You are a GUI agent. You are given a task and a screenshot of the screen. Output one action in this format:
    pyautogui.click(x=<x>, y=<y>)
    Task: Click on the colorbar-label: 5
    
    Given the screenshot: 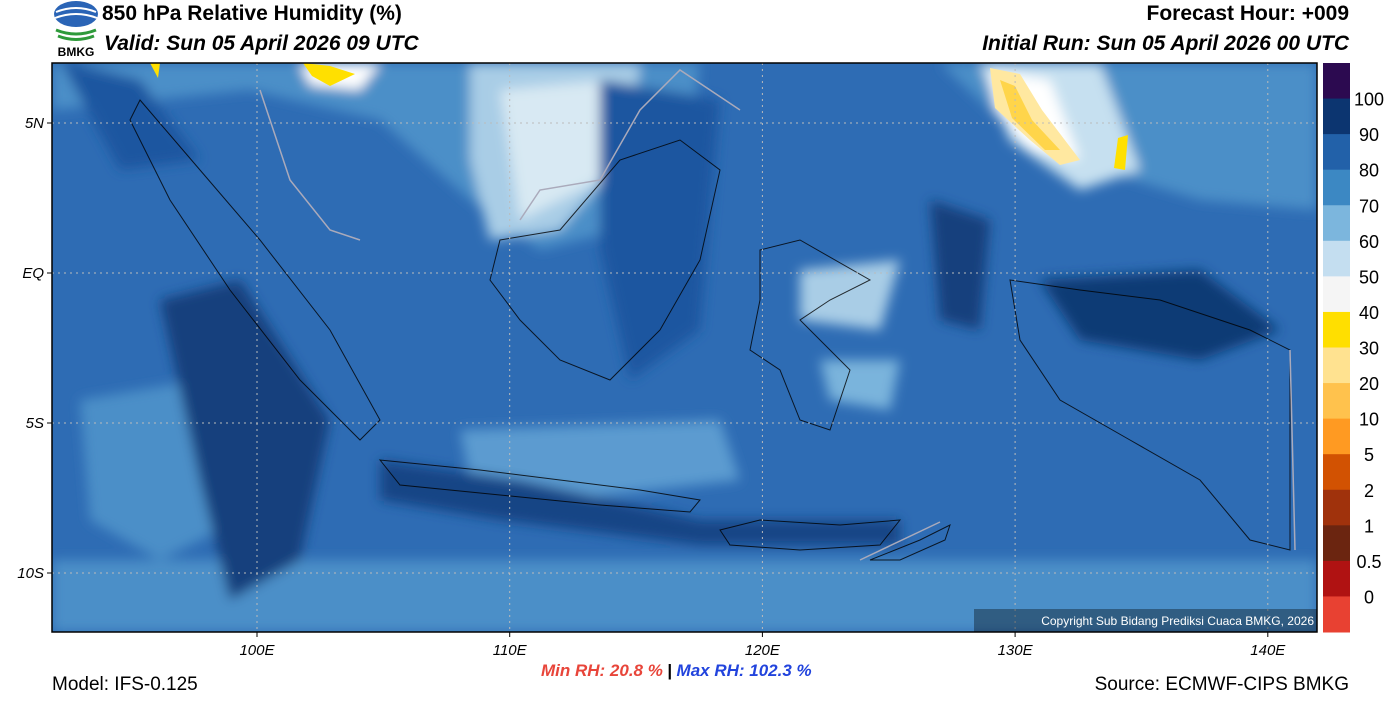 What is the action you would take?
    pyautogui.click(x=1369, y=455)
    